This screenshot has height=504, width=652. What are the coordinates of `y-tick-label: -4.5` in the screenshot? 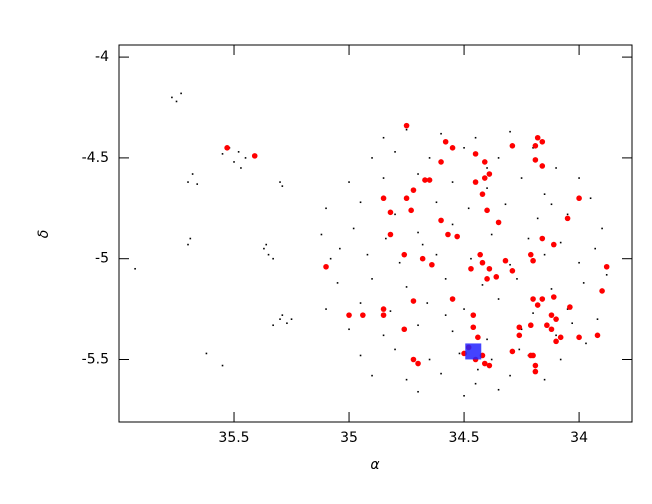 It's located at (95, 158).